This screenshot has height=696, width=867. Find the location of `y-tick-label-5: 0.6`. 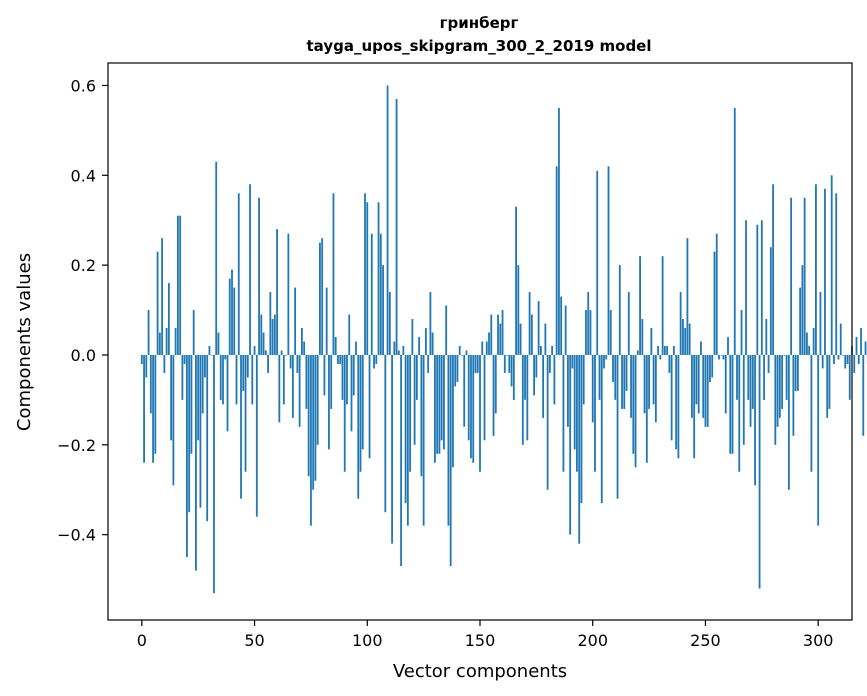

y-tick-label-5: 0.6 is located at coordinates (83, 85).